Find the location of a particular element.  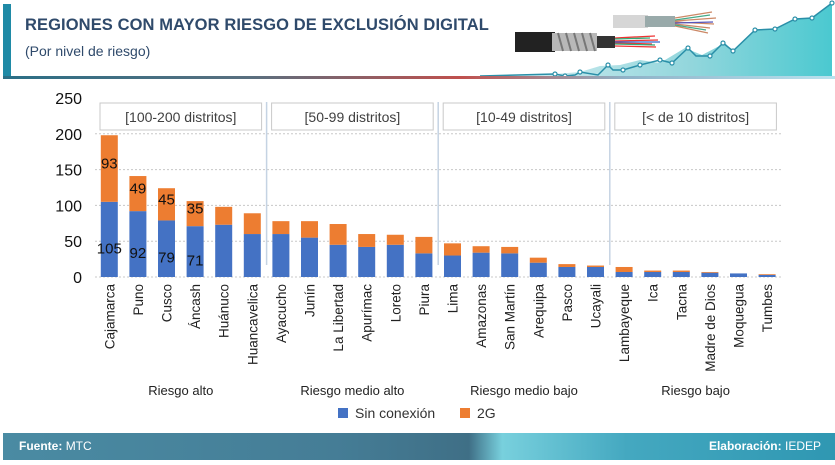

x-tick-label: Ica is located at coordinates (653, 293).